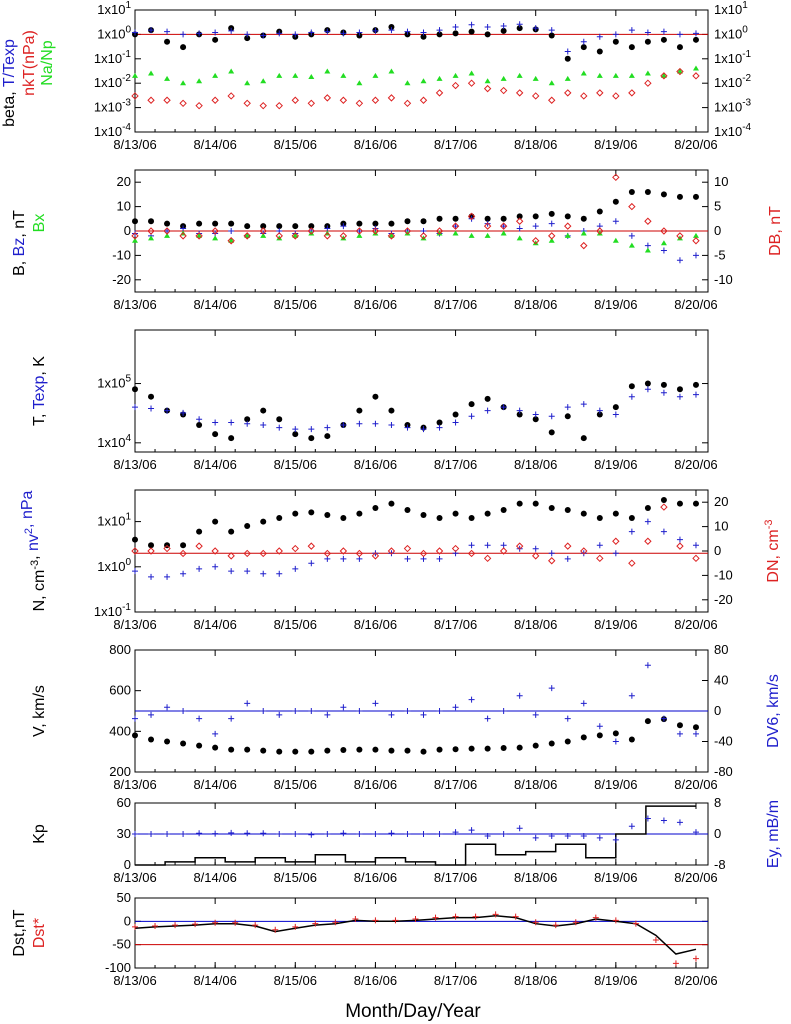  Describe the element at coordinates (717, 710) in the screenshot. I see `y2-tick-label: 0` at that location.